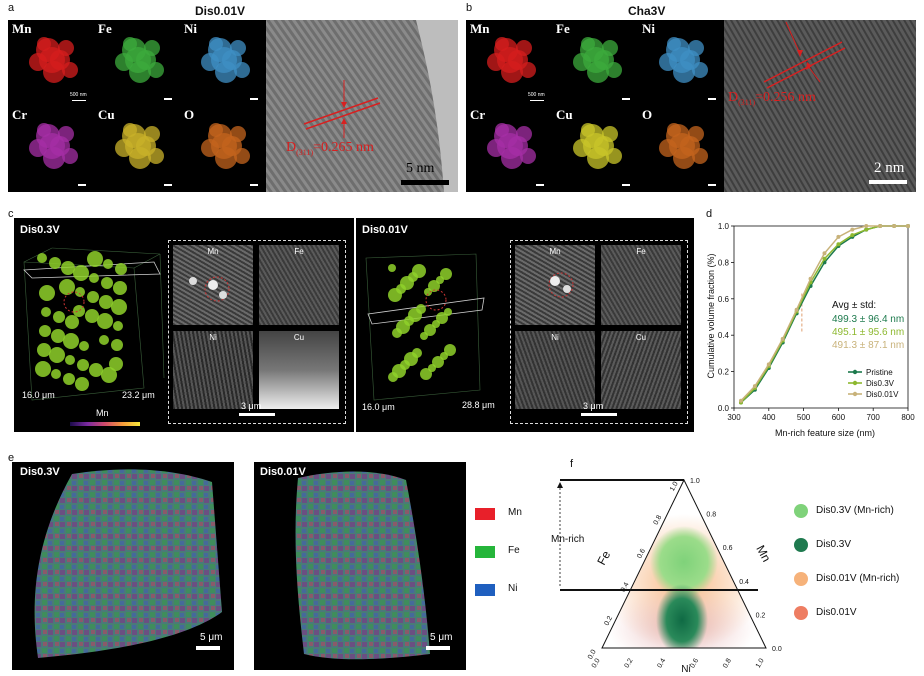 This screenshot has height=676, width=924. Describe the element at coordinates (685, 669) in the screenshot. I see `ternary-axis-ni: Ni` at that location.